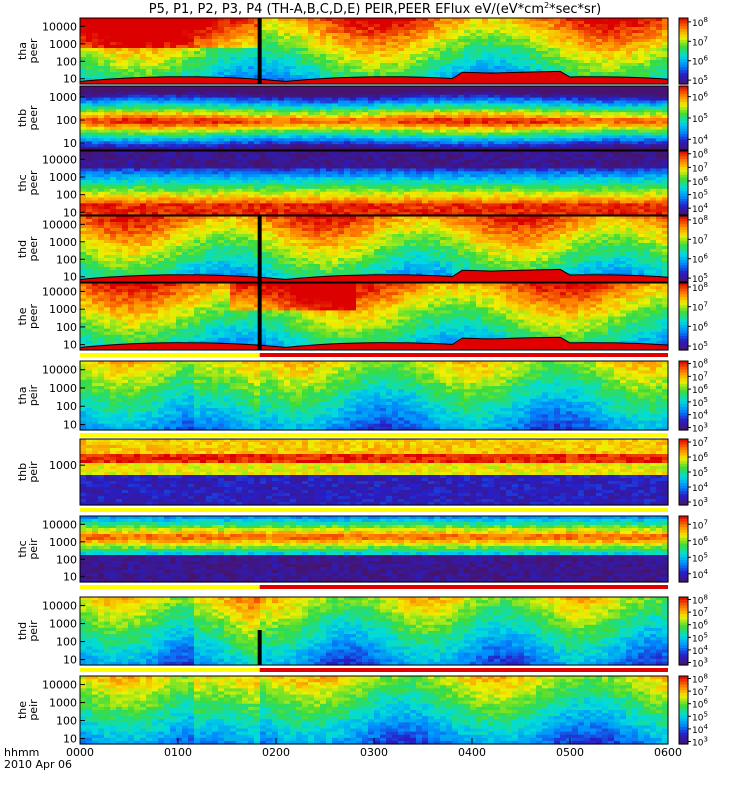 The width and height of the screenshot is (750, 800). I want to click on x-tick-label: 0100, so click(178, 752).